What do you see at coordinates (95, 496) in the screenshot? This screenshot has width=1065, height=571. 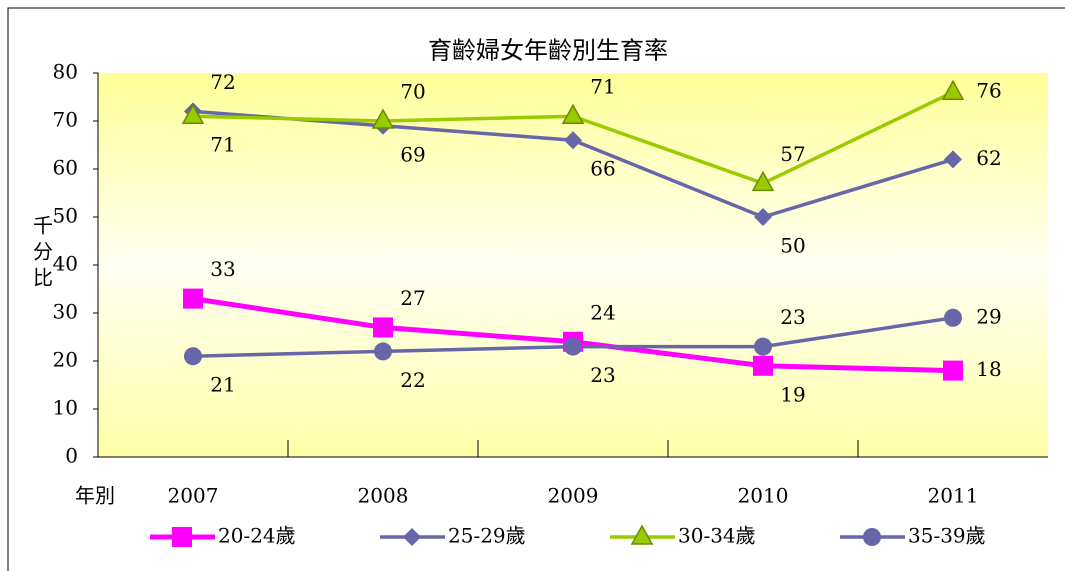 I see `x-axis-label: 年別` at bounding box center [95, 496].